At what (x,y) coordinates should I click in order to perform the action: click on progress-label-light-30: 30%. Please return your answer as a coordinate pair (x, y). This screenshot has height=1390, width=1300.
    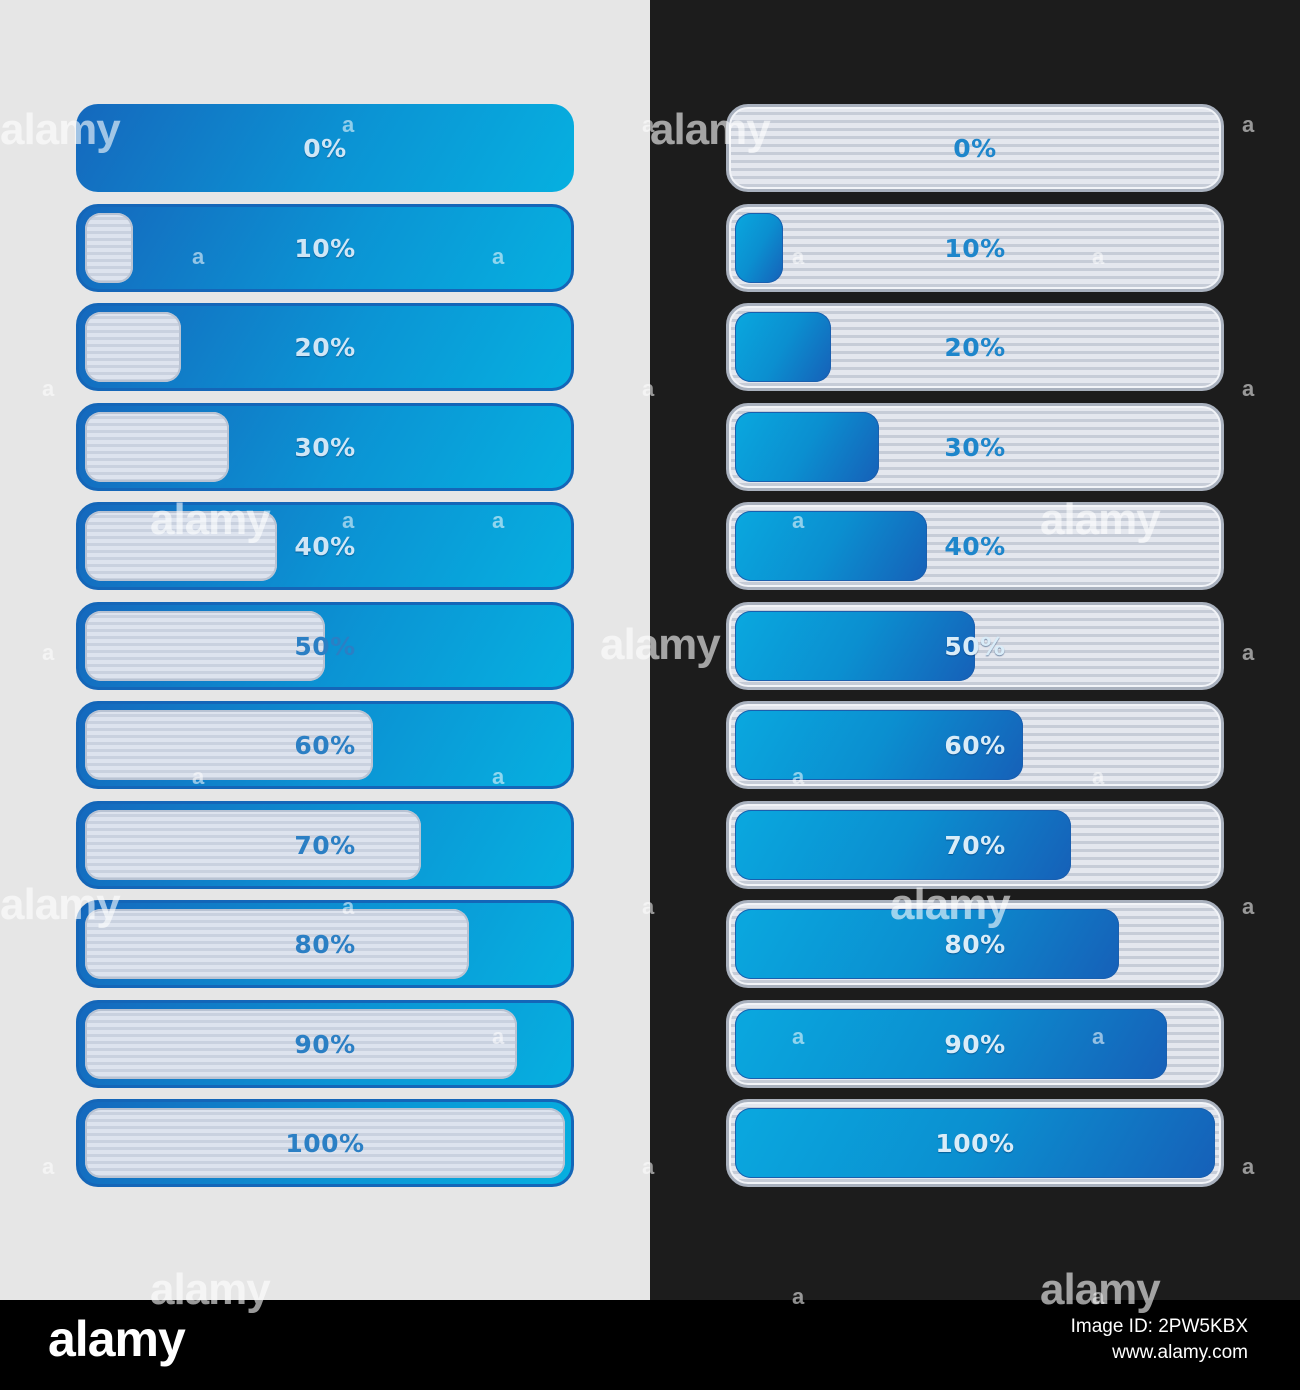
    Looking at the image, I should click on (325, 447).